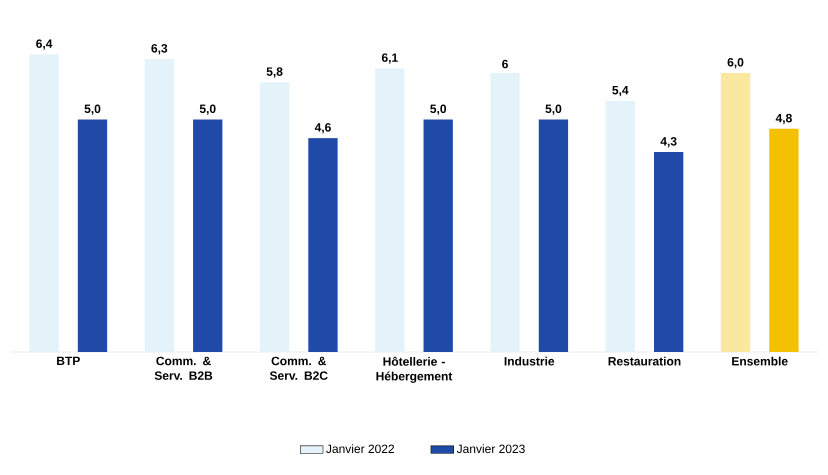 The image size is (828, 475). I want to click on x-tick-label: Industrie, so click(529, 361).